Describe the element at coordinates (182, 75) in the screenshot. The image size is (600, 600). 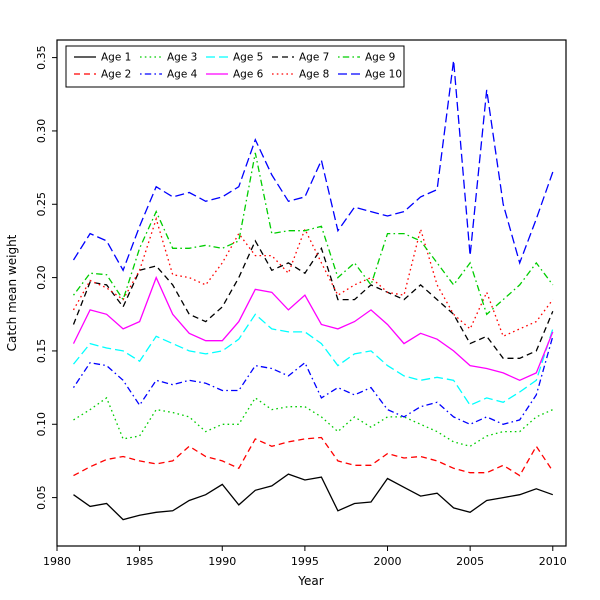
I see `legend-label-age-4: Age 4` at that location.